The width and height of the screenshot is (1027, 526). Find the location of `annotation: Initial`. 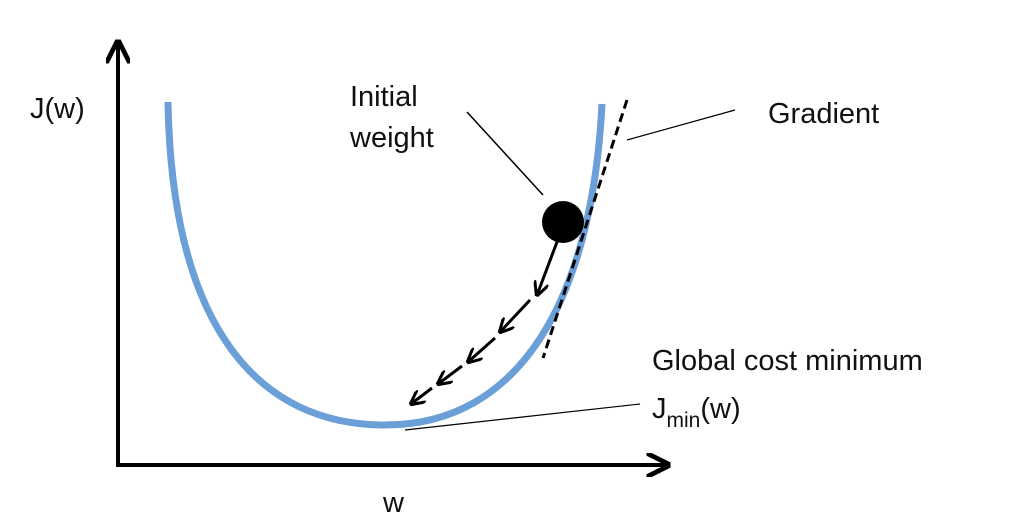

annotation: Initial is located at coordinates (384, 97).